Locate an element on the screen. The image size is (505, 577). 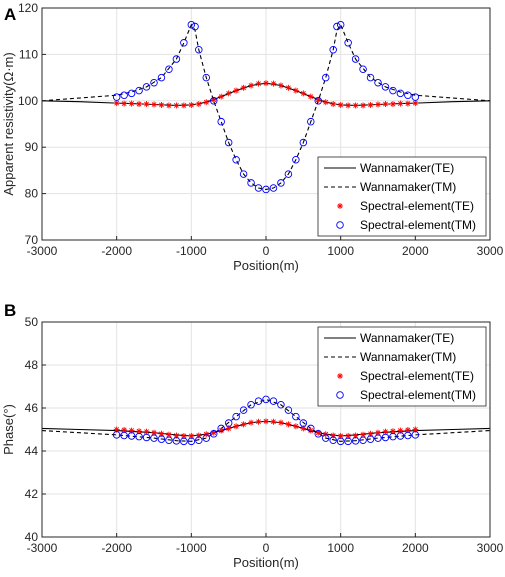
y-tick-label: 40 is located at coordinates (32, 537).